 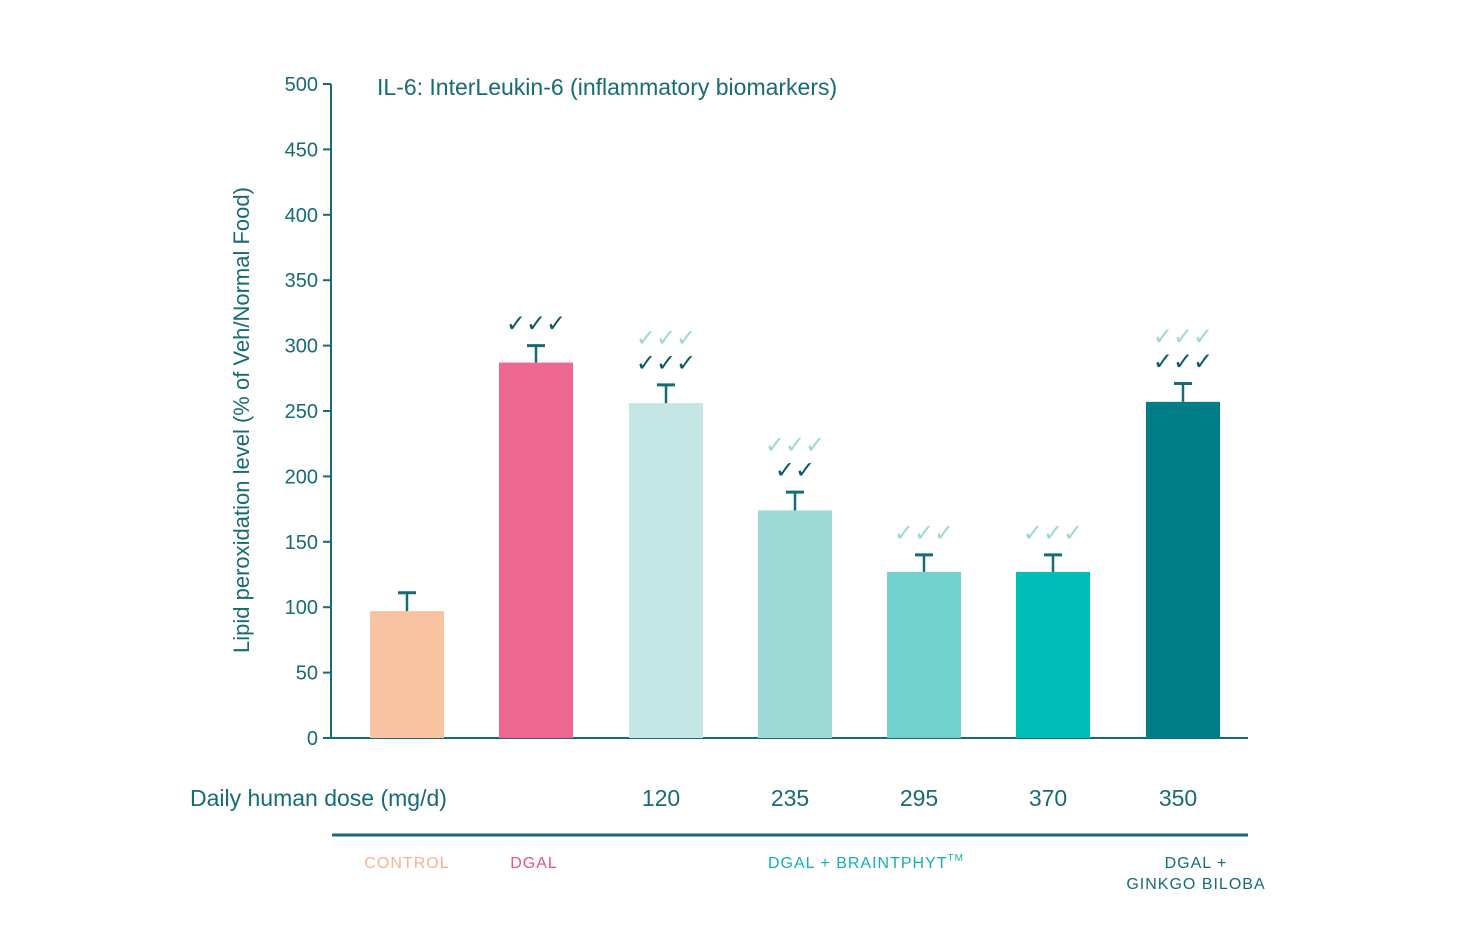 I want to click on y-tick-label: 200, so click(x=301, y=477).